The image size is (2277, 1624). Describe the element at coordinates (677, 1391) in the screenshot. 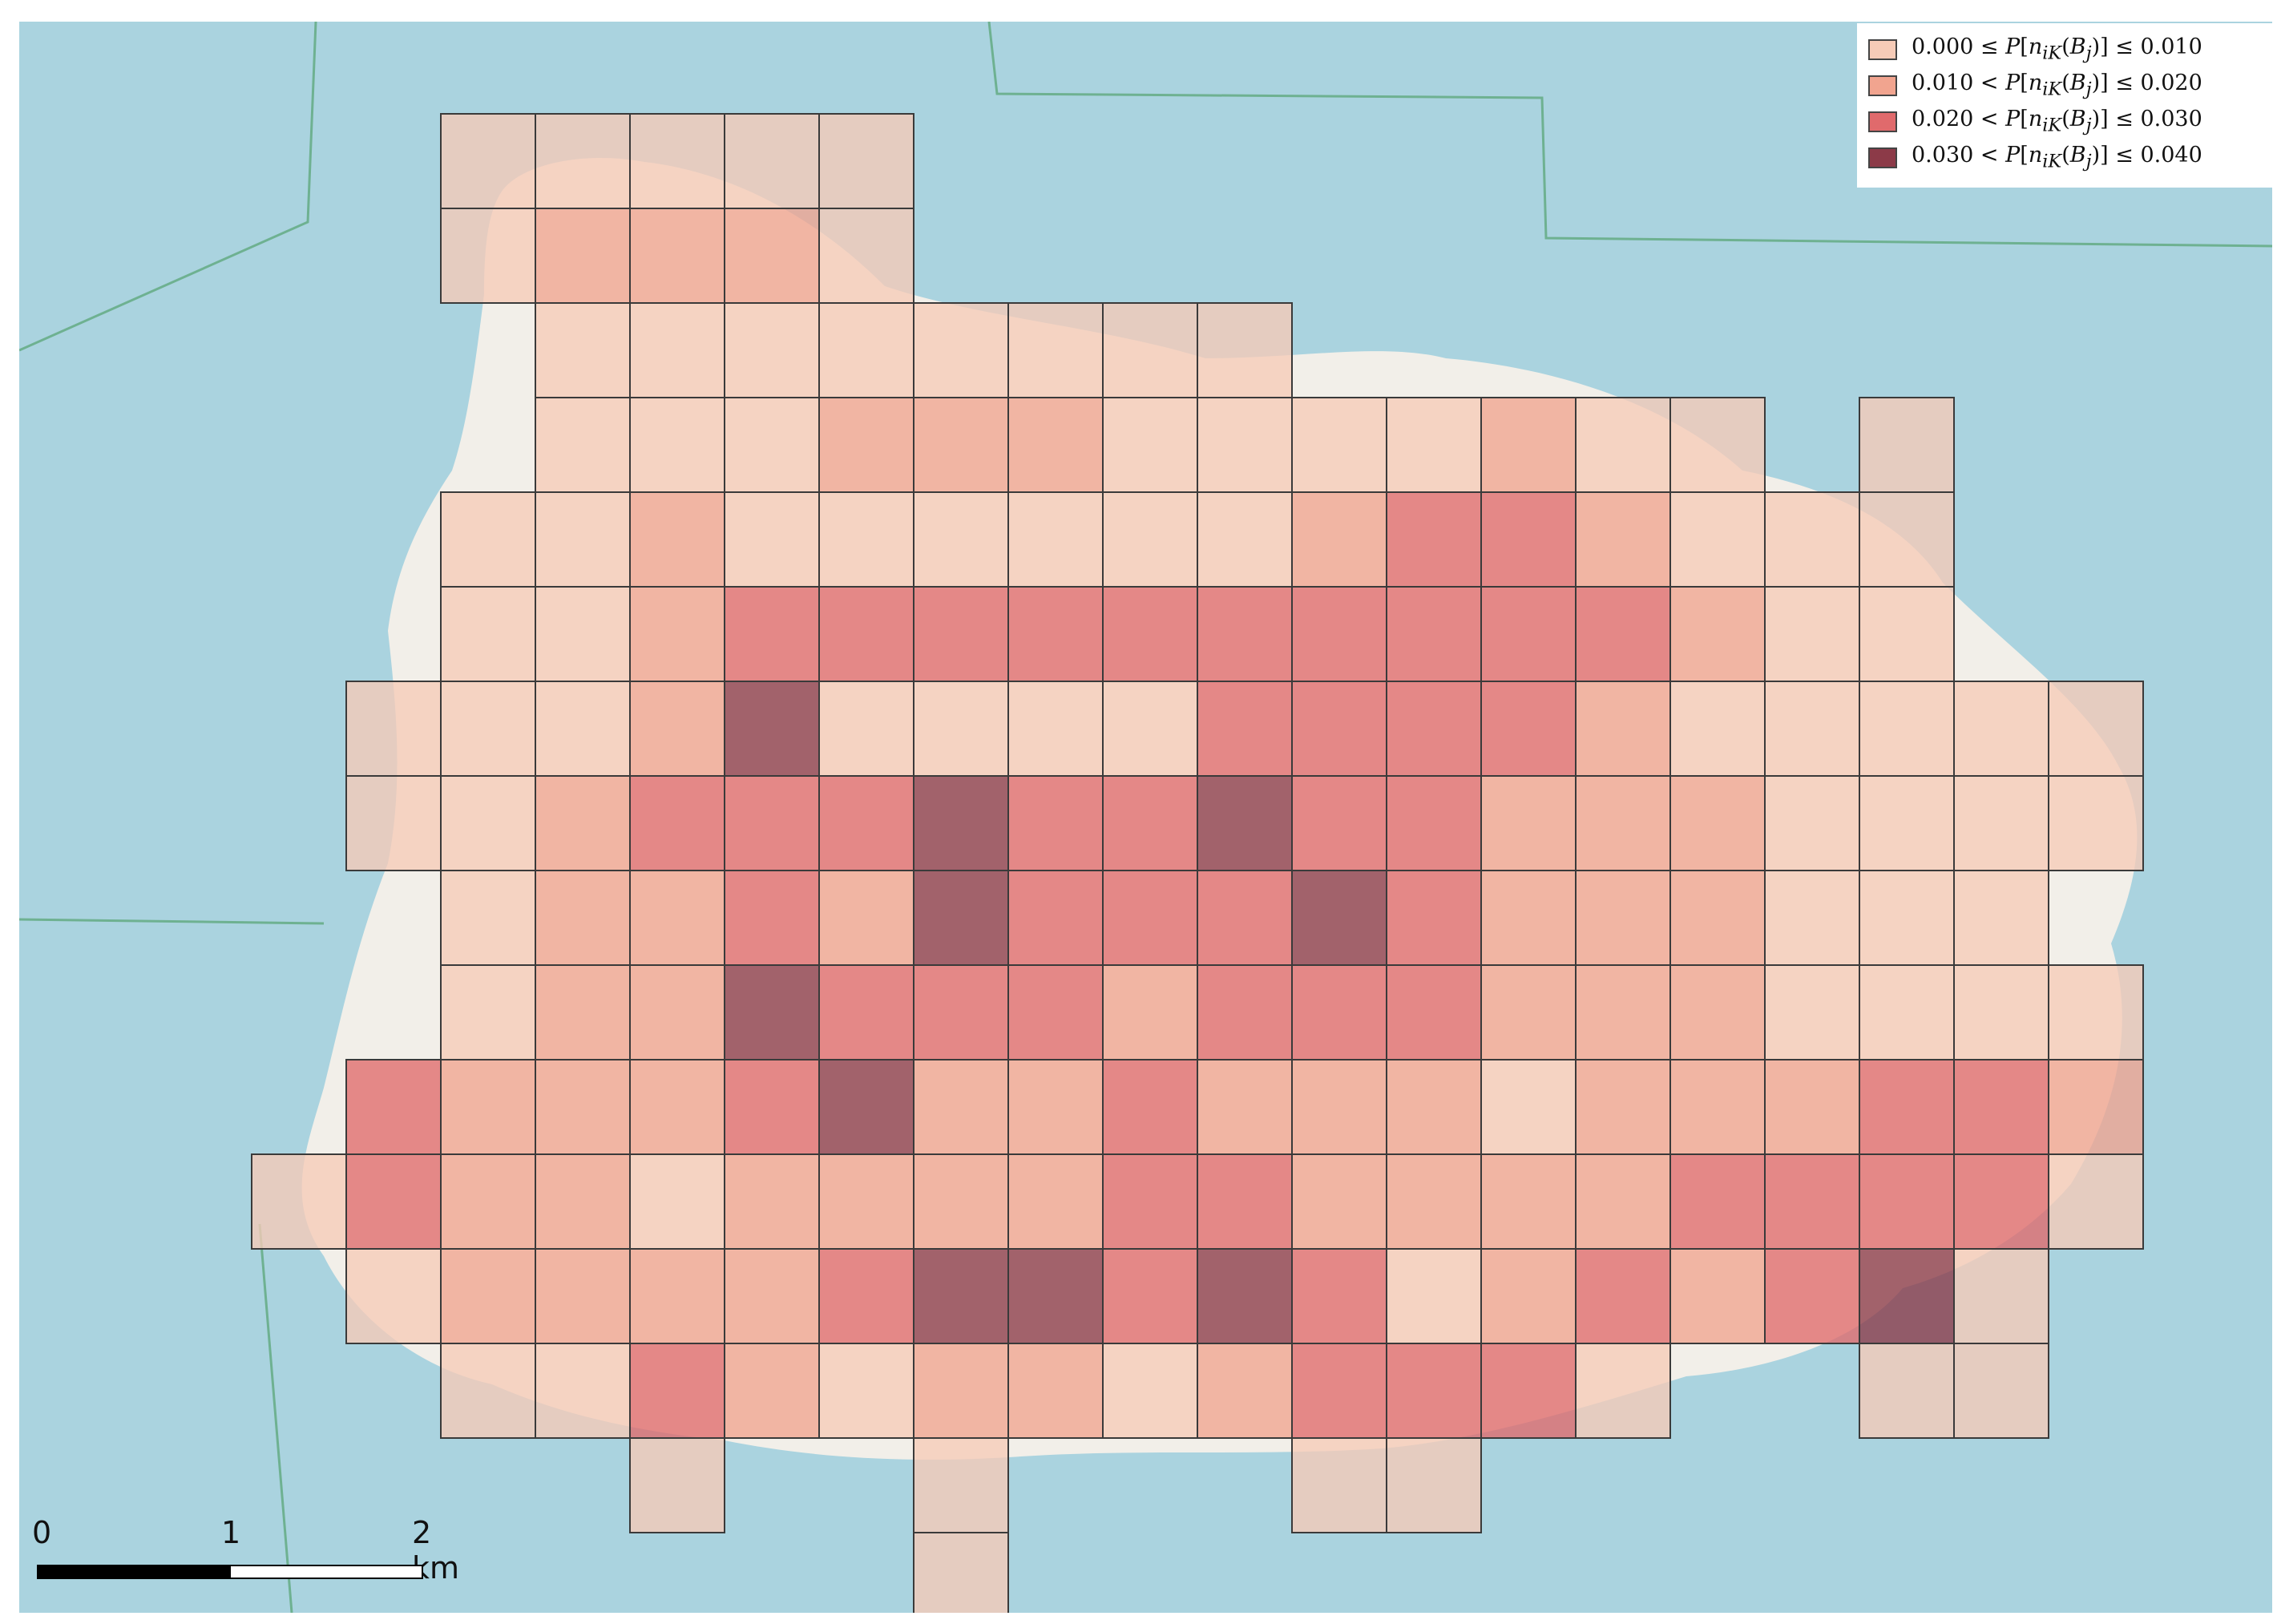

I see `grid-cell-r13-c4` at that location.